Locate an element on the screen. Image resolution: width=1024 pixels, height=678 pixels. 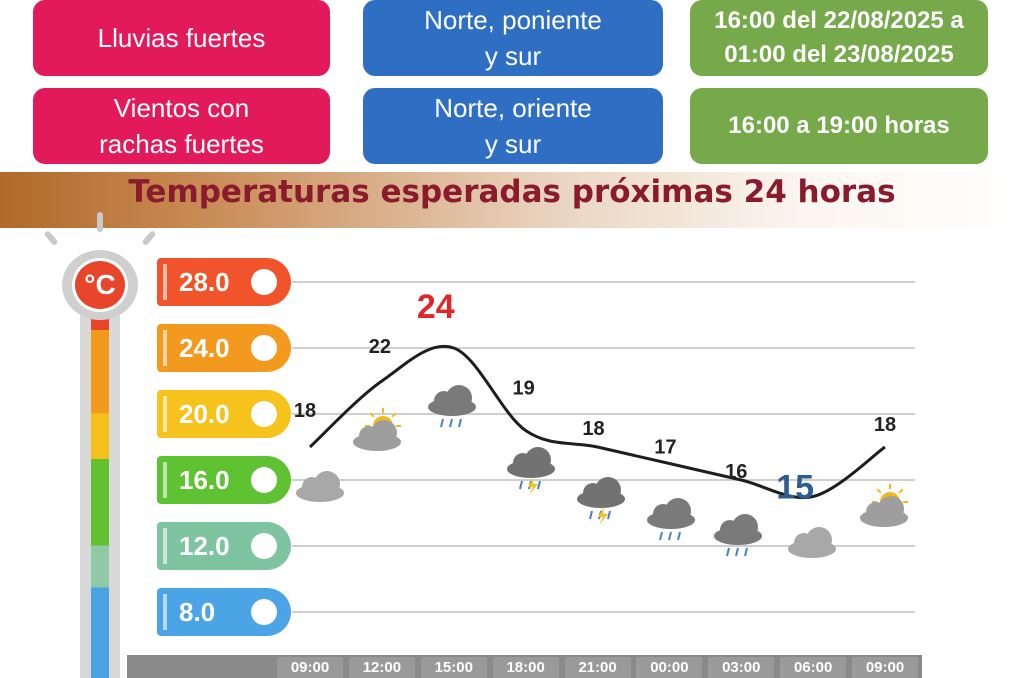
y-tick-text: 8.0 is located at coordinates (197, 611).